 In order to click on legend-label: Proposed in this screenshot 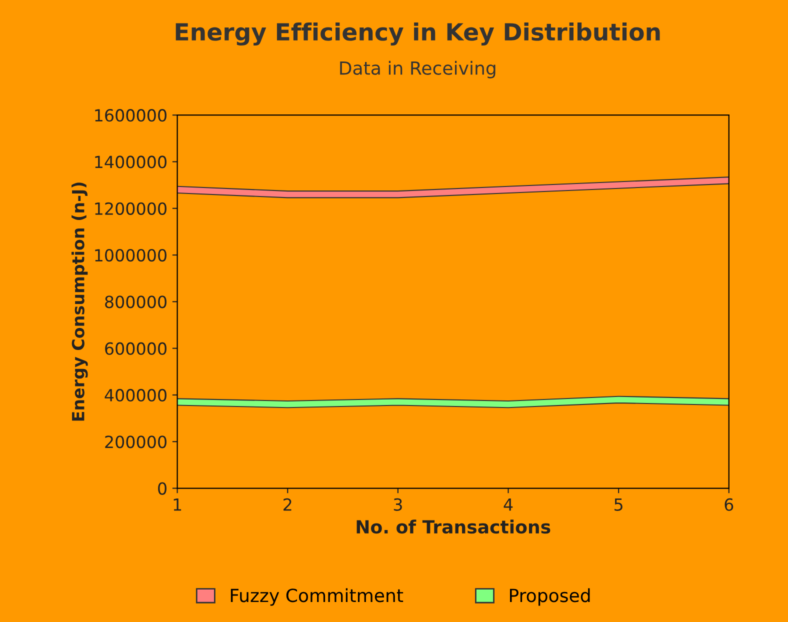, I will do `click(550, 597)`.